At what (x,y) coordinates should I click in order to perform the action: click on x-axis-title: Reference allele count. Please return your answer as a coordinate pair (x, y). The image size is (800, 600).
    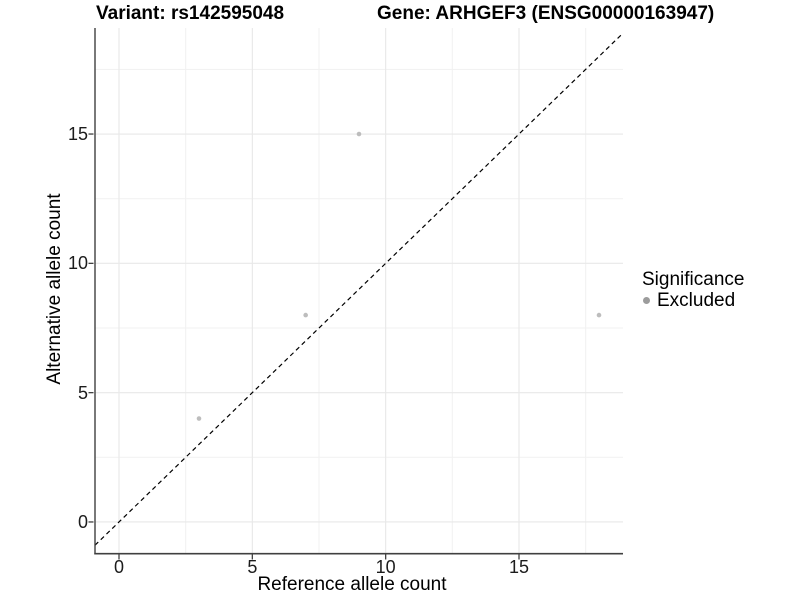
    Looking at the image, I should click on (352, 584).